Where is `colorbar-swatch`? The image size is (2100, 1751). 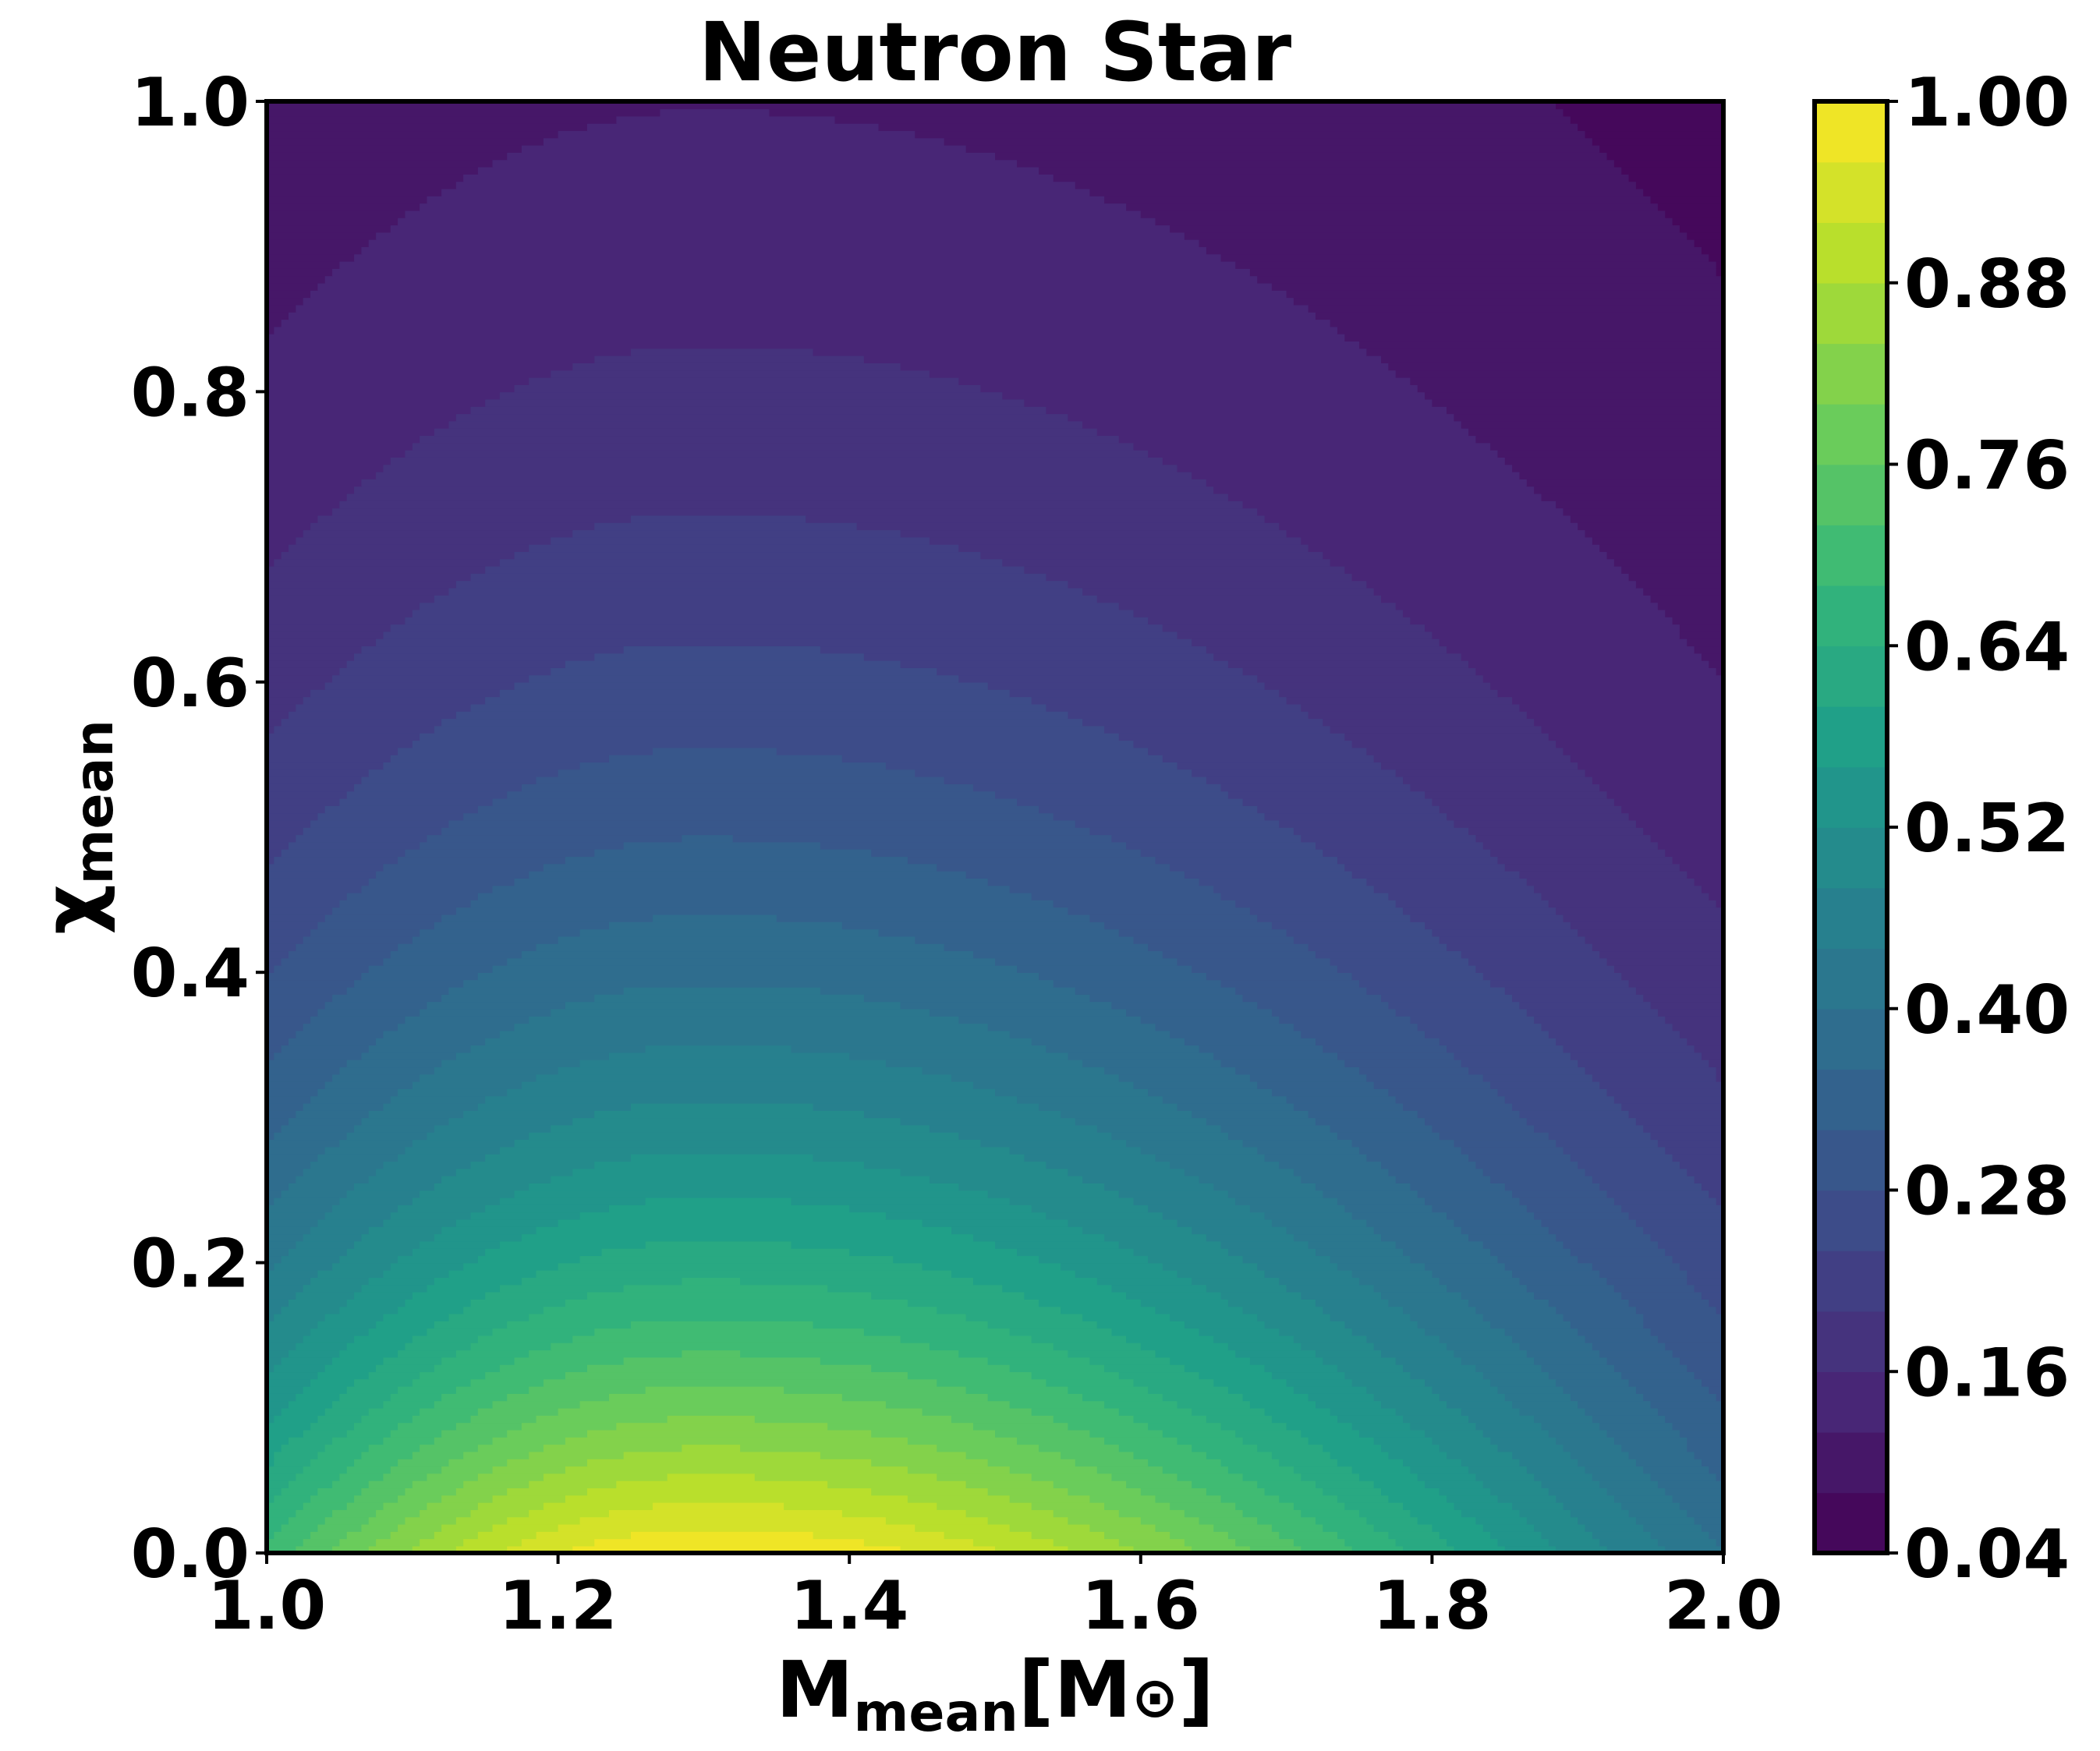
colorbar-swatch is located at coordinates (1851, 797).